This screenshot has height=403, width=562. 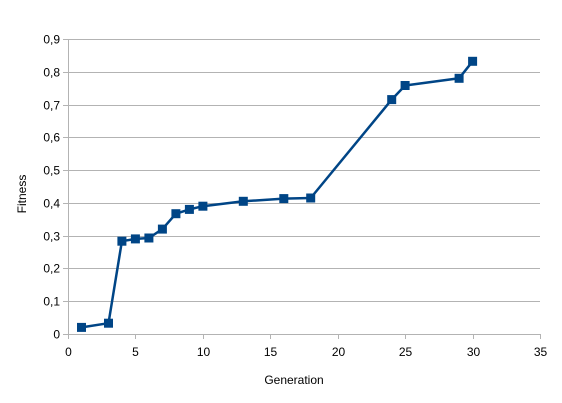 What do you see at coordinates (541, 352) in the screenshot?
I see `x-tick-label: 35` at bounding box center [541, 352].